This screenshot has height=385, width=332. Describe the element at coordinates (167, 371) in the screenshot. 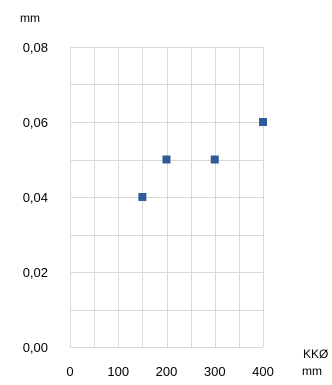

I see `x-tick-label: 200` at that location.